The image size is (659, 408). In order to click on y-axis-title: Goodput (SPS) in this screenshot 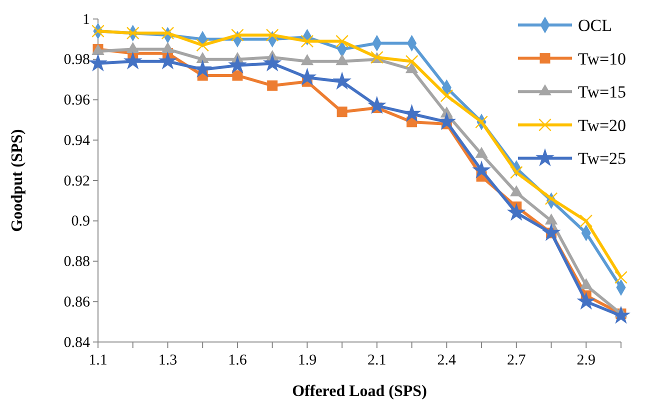, I will do `click(17, 180)`.